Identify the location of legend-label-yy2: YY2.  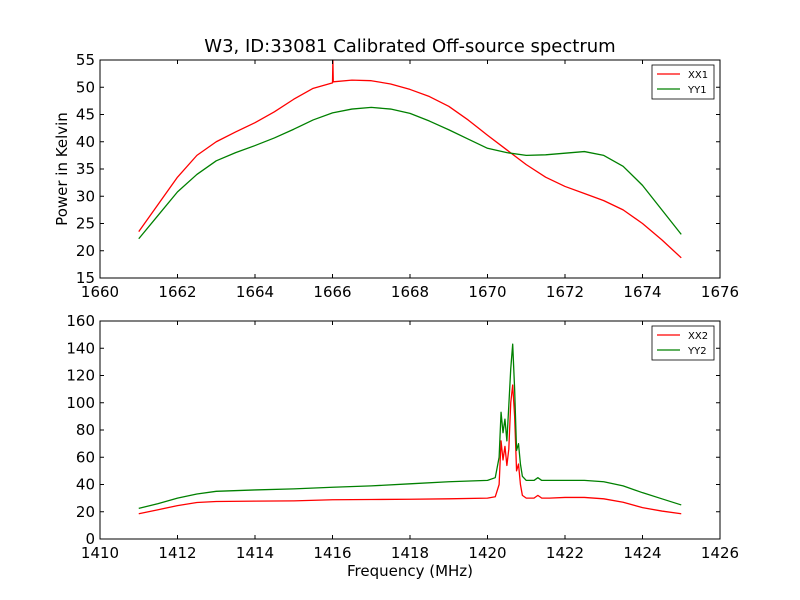
(697, 351).